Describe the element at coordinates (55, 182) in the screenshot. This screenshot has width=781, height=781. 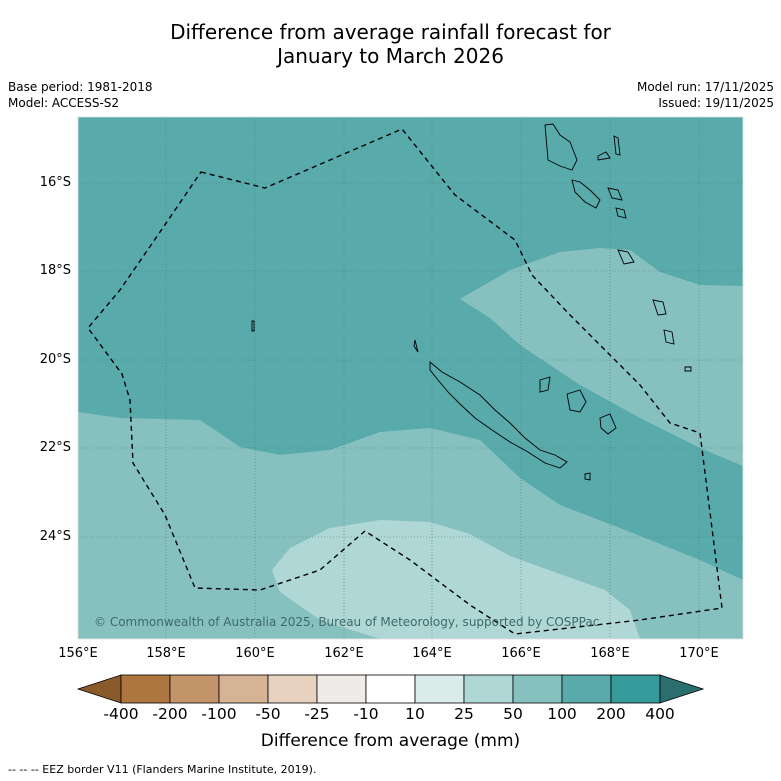
I see `lat-label: 16°S` at that location.